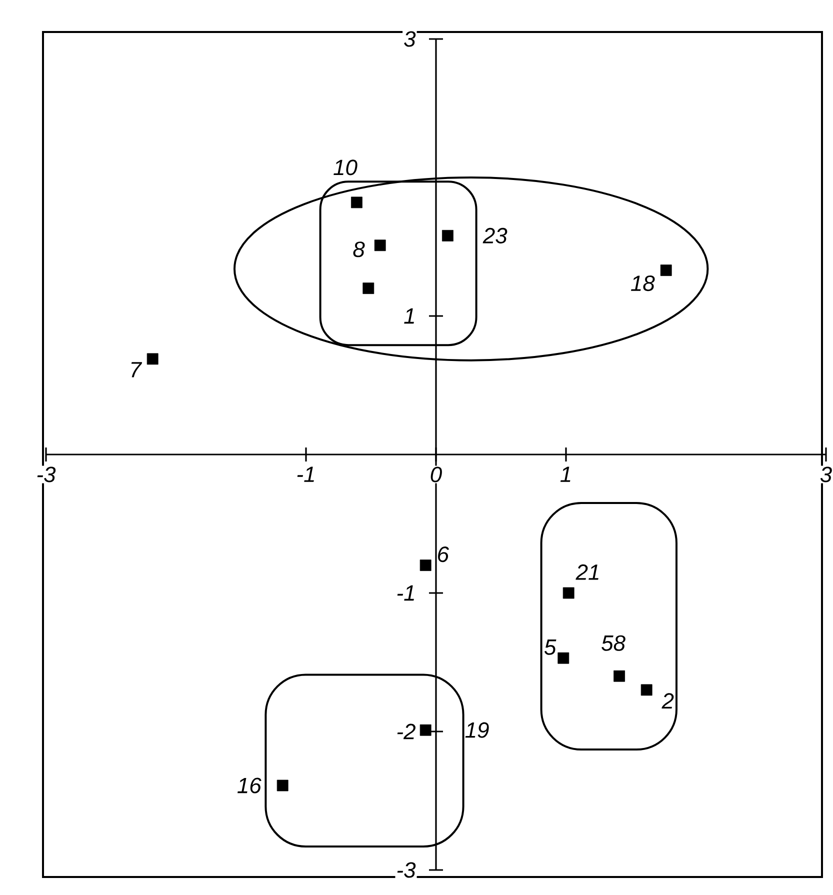 This screenshot has width=833, height=895. What do you see at coordinates (565, 474) in the screenshot?
I see `x-tick-label: 1` at bounding box center [565, 474].